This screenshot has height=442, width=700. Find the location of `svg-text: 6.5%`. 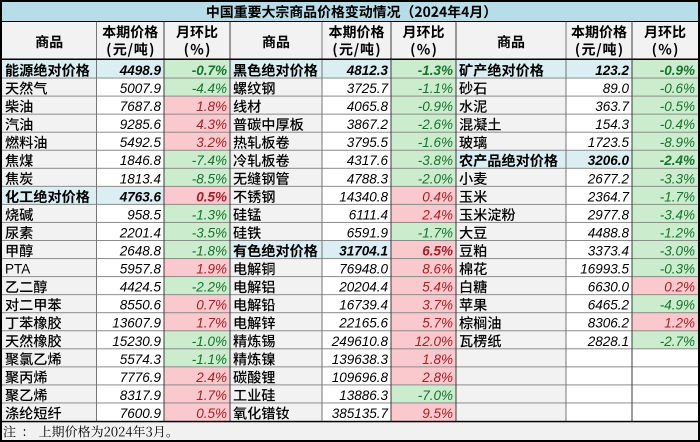

svg-text: 6.5% is located at coordinates (437, 251).